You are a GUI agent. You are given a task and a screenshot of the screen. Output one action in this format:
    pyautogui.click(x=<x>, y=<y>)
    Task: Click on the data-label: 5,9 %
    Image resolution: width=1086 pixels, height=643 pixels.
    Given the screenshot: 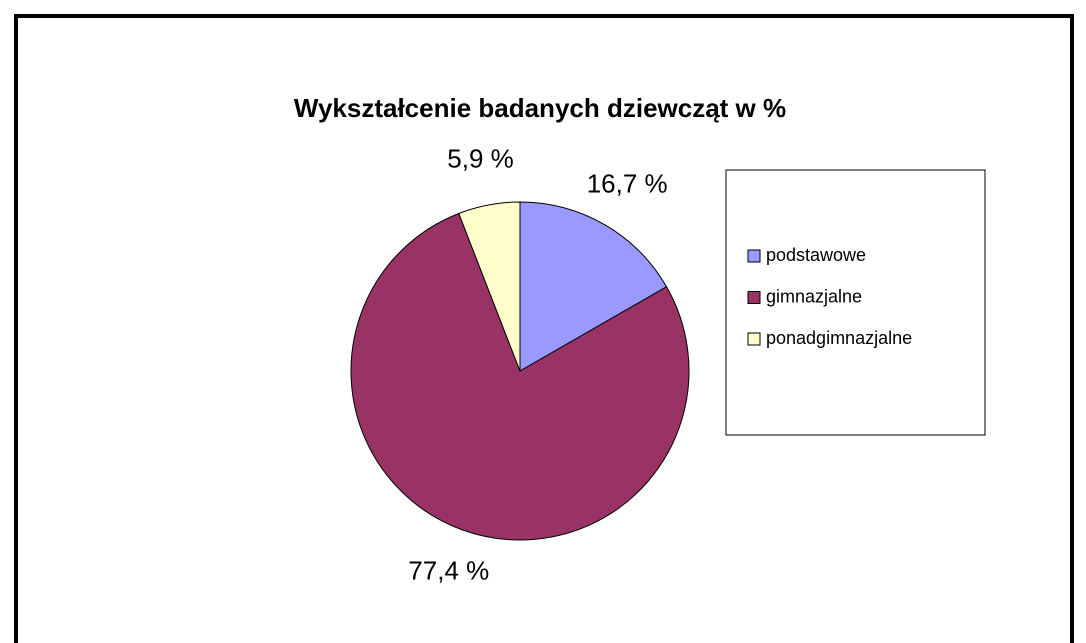 What is the action you would take?
    pyautogui.click(x=480, y=159)
    